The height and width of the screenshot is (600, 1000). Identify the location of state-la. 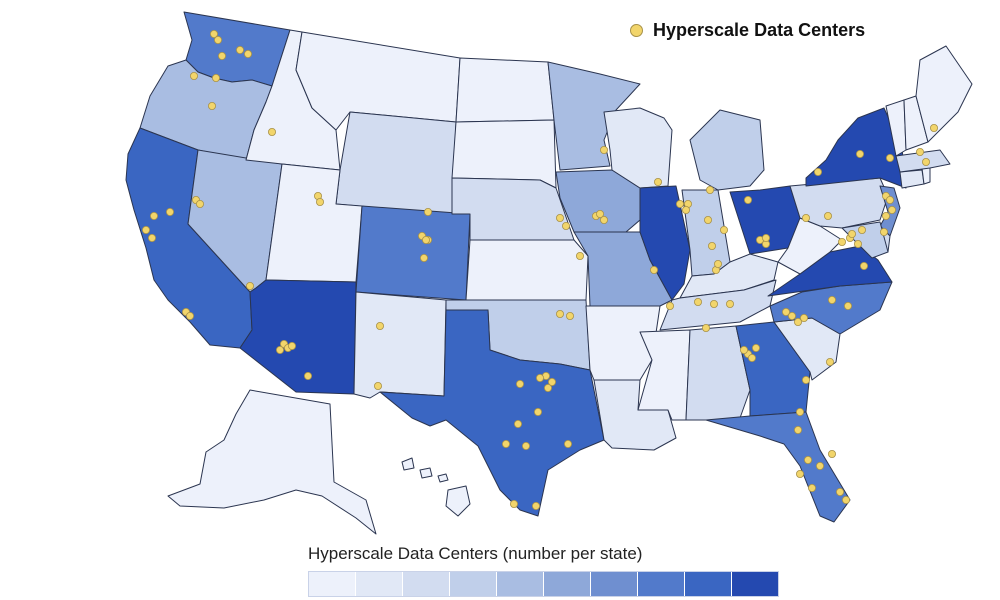
(635, 415).